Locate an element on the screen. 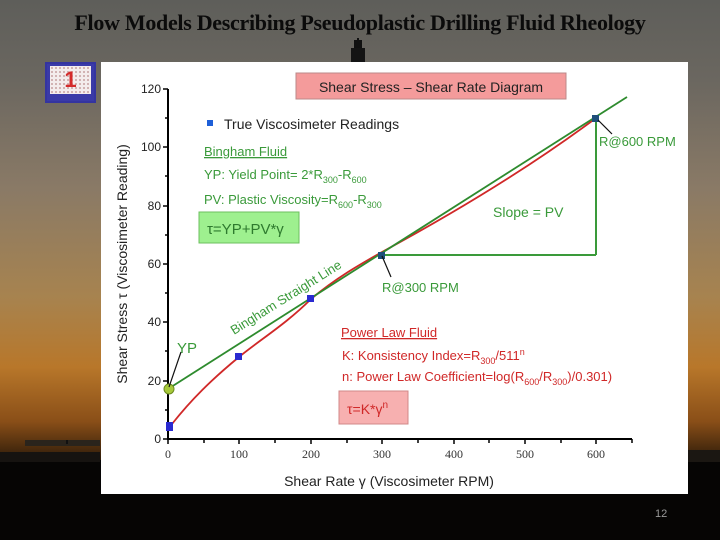 The width and height of the screenshot is (720, 540). y-tick-40: 40 is located at coordinates (155, 322).